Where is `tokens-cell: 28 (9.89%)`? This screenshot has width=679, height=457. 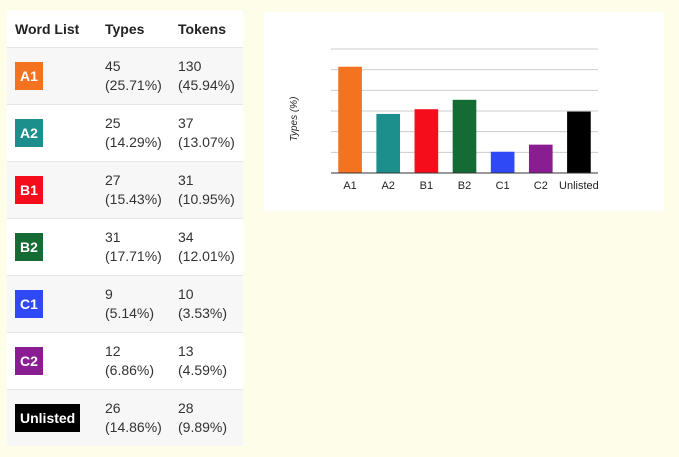 tokens-cell: 28 (9.89%) is located at coordinates (206, 417).